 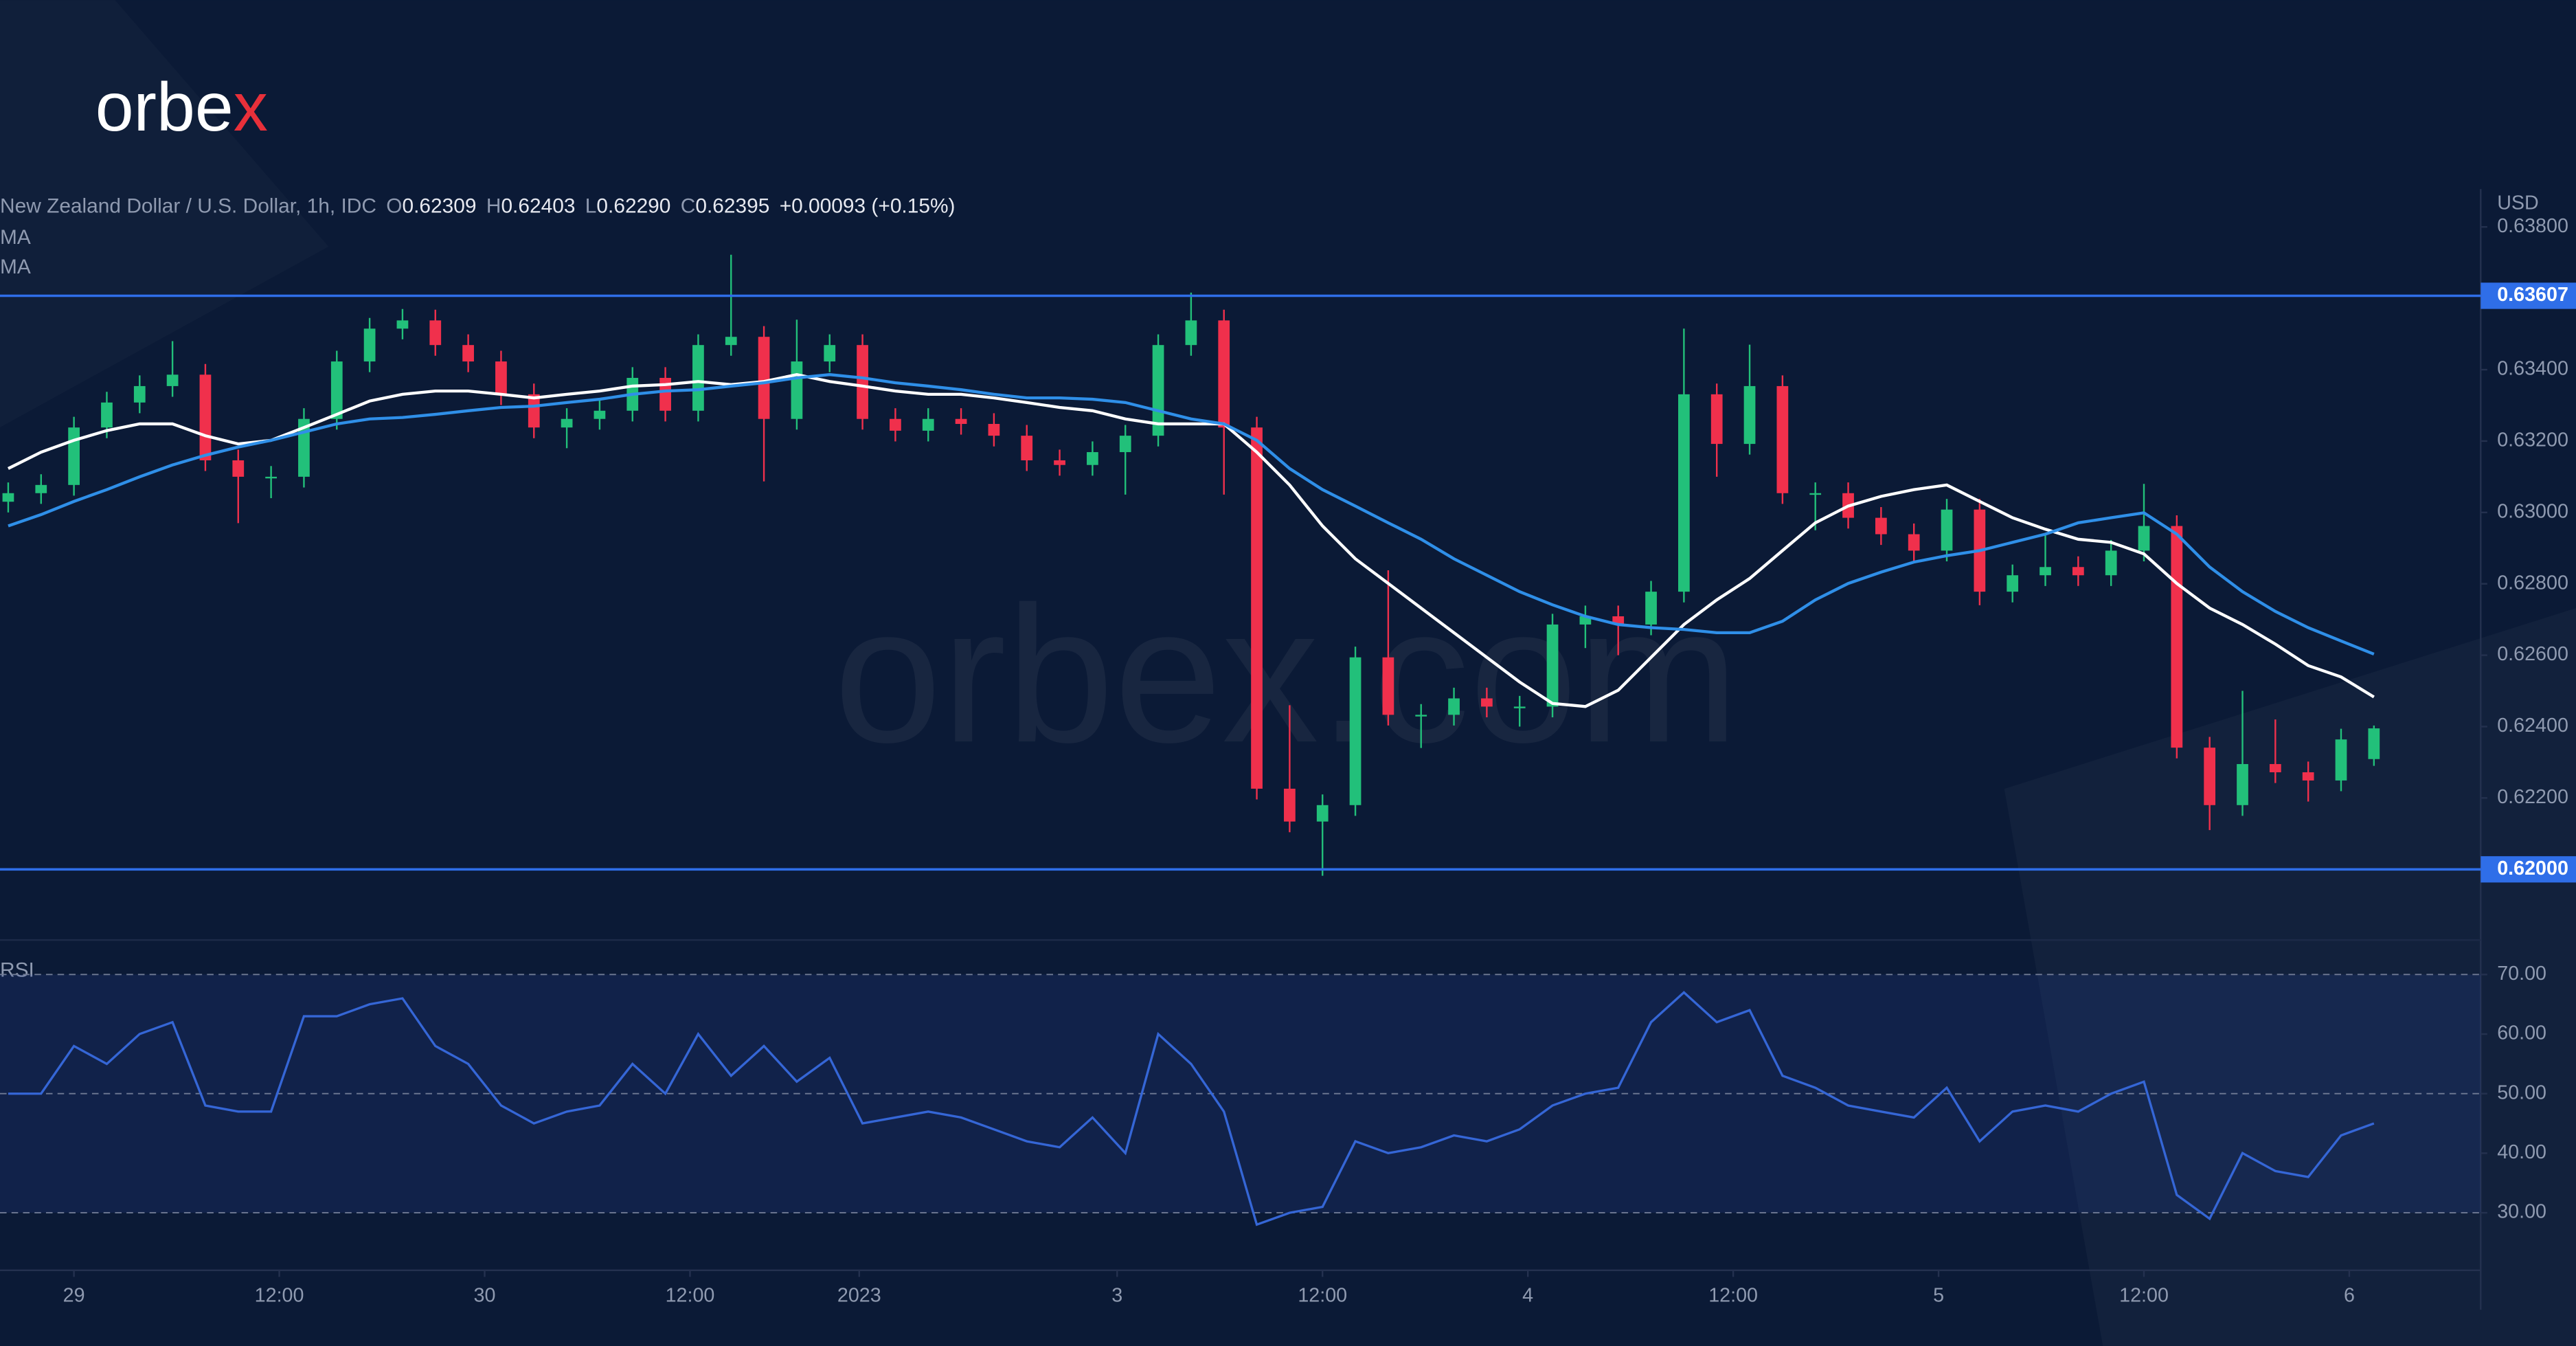 I want to click on level-label: 0.62000, so click(x=2532, y=868).